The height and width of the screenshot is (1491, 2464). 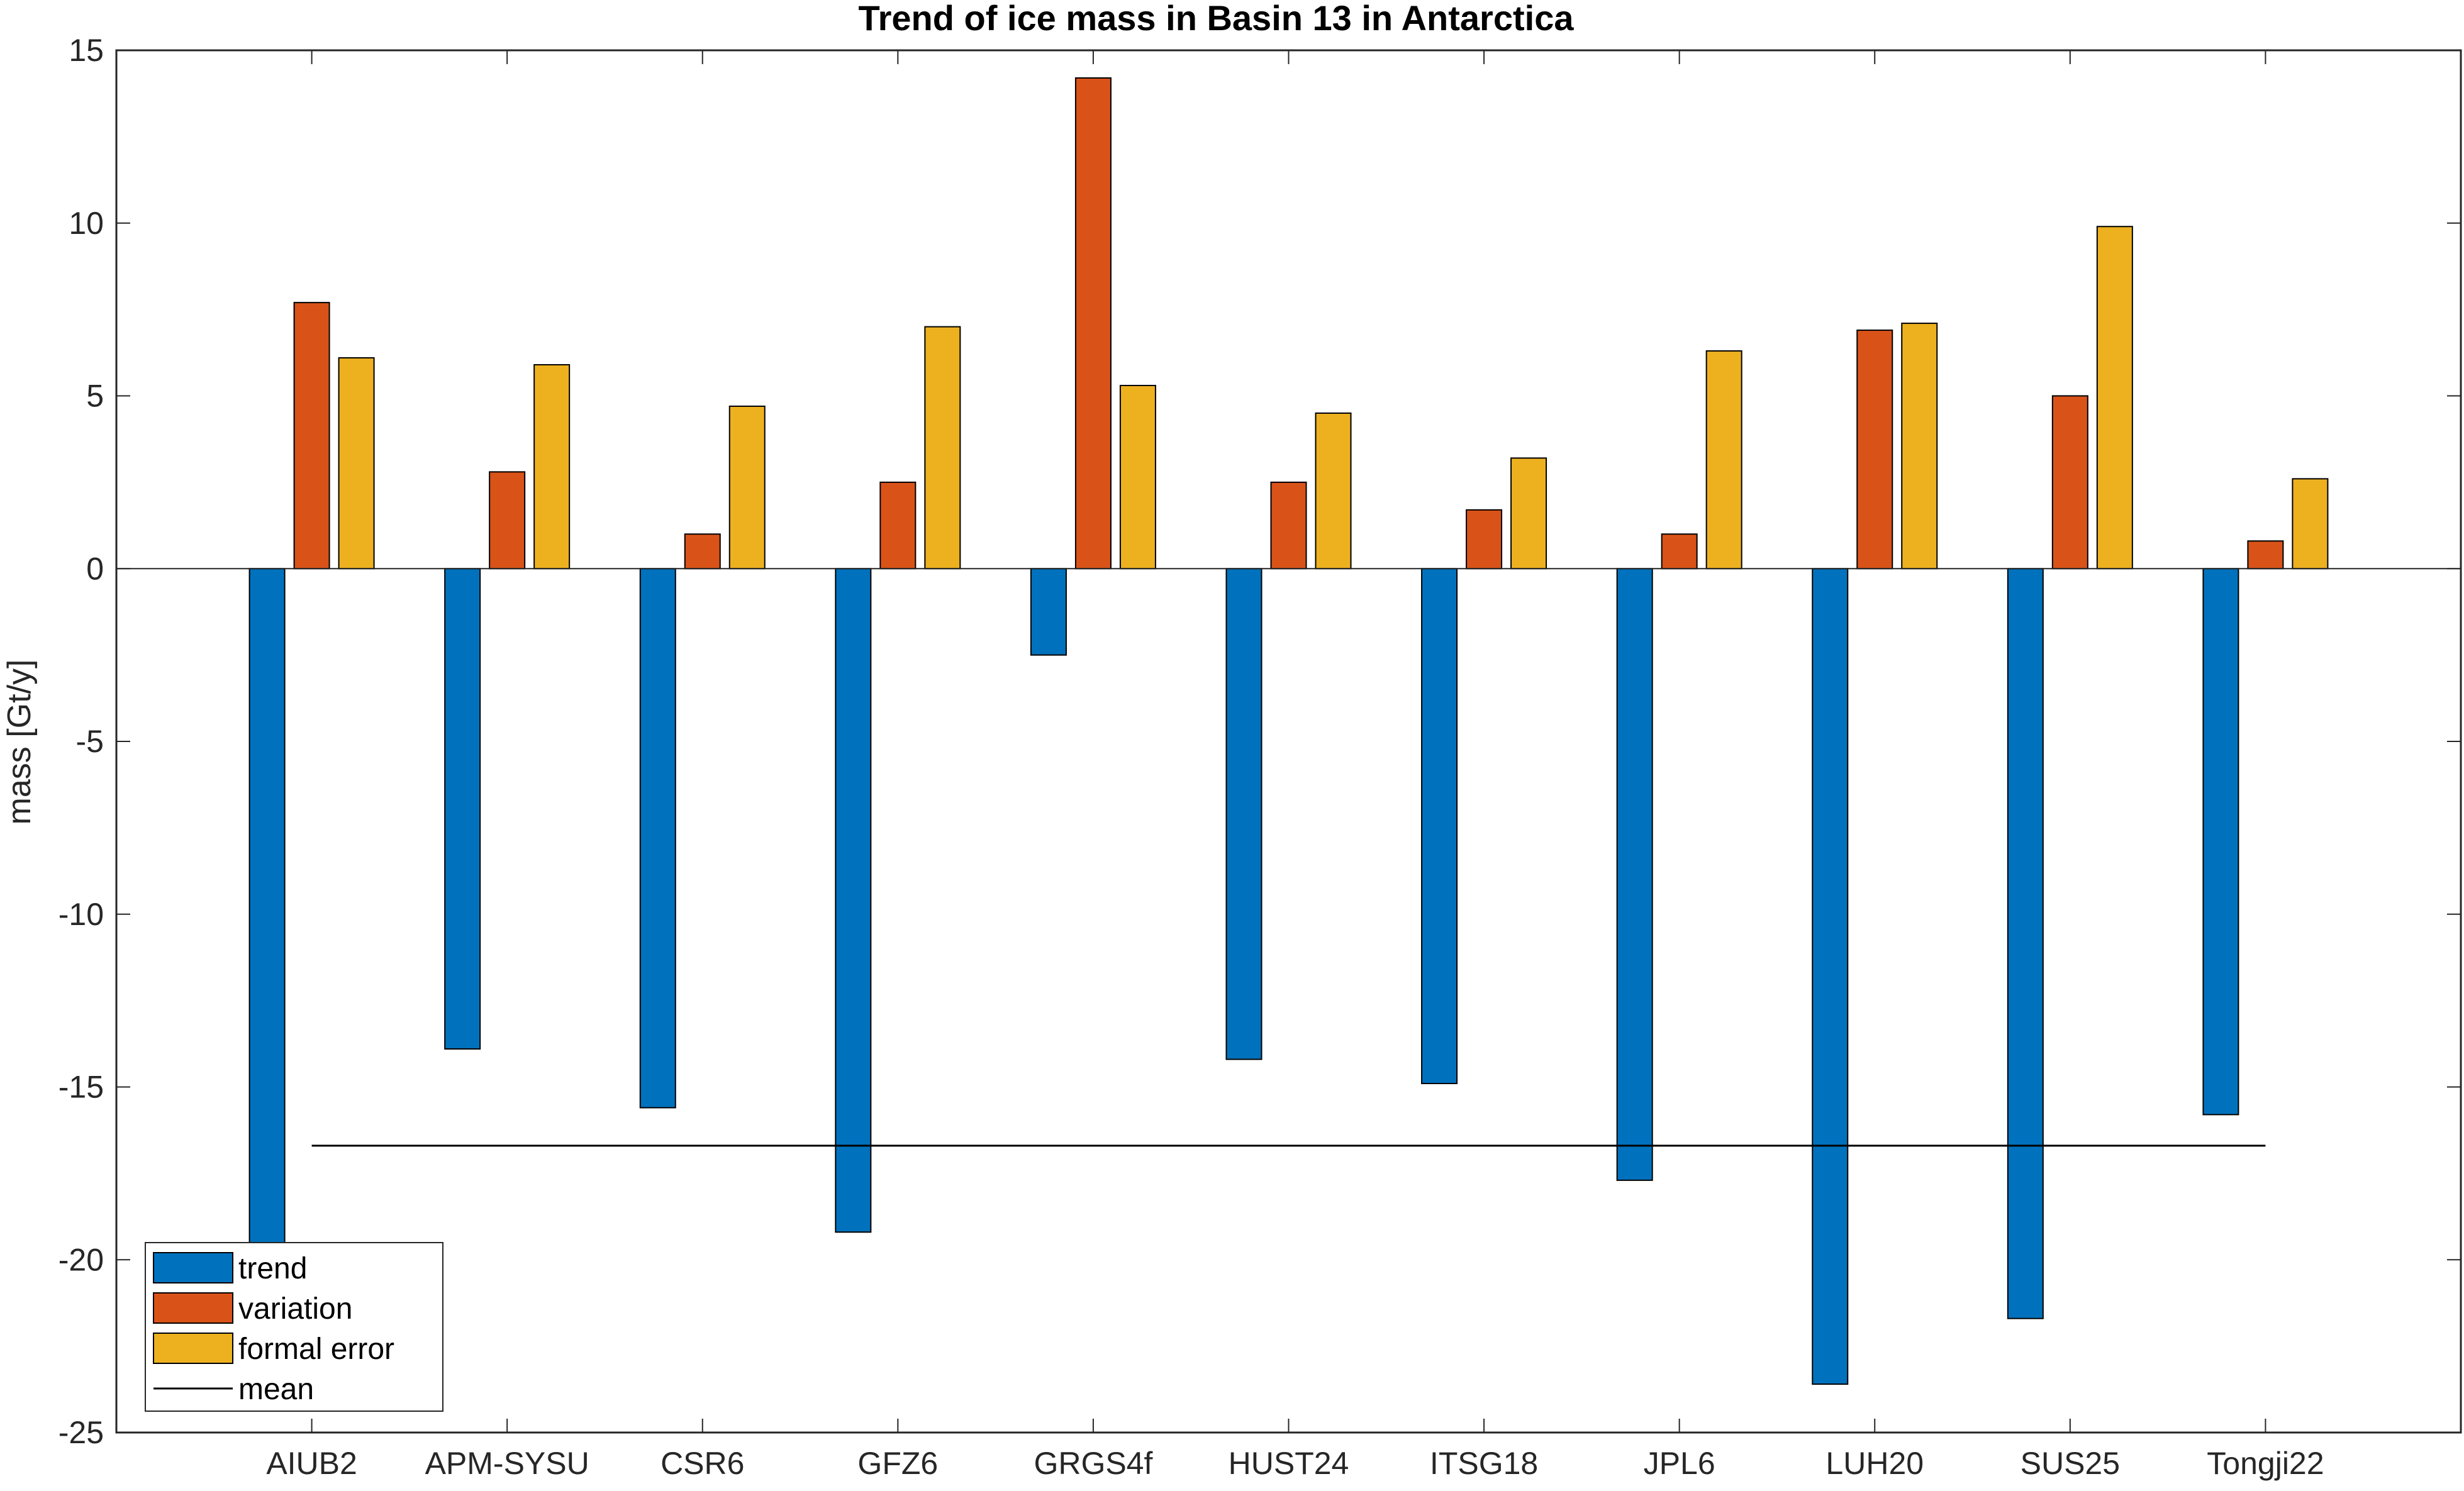 I want to click on x-tick-label-grgs4f: GRGS4f, so click(x=1093, y=1463).